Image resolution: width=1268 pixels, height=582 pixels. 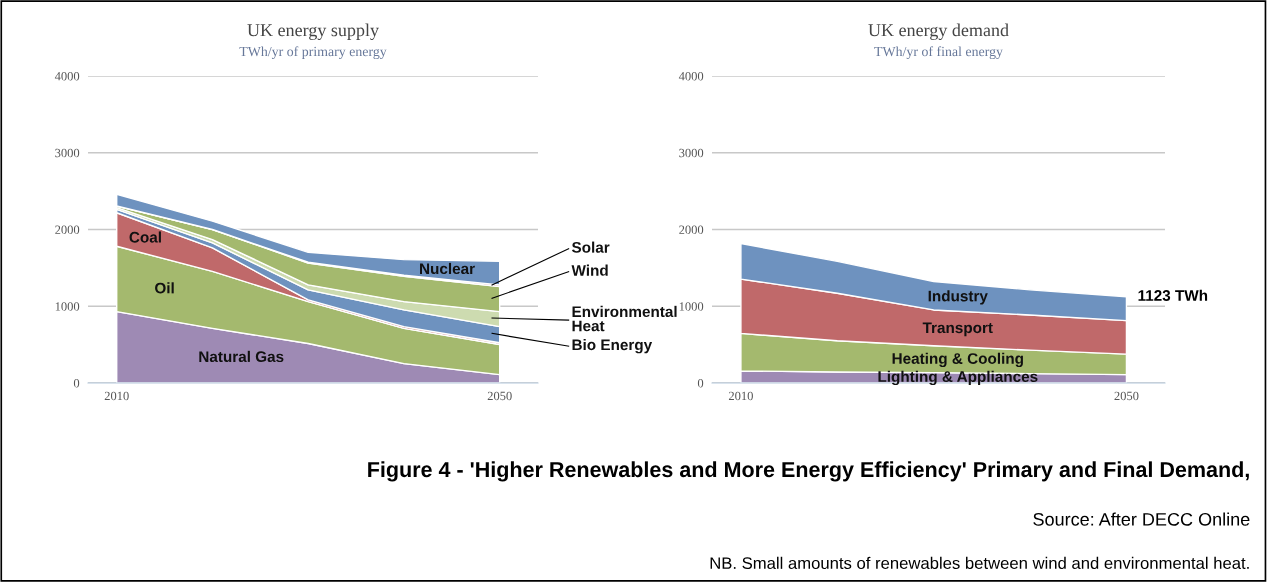 I want to click on chart-subtitle: TWh/yr of final energy, so click(x=938, y=53).